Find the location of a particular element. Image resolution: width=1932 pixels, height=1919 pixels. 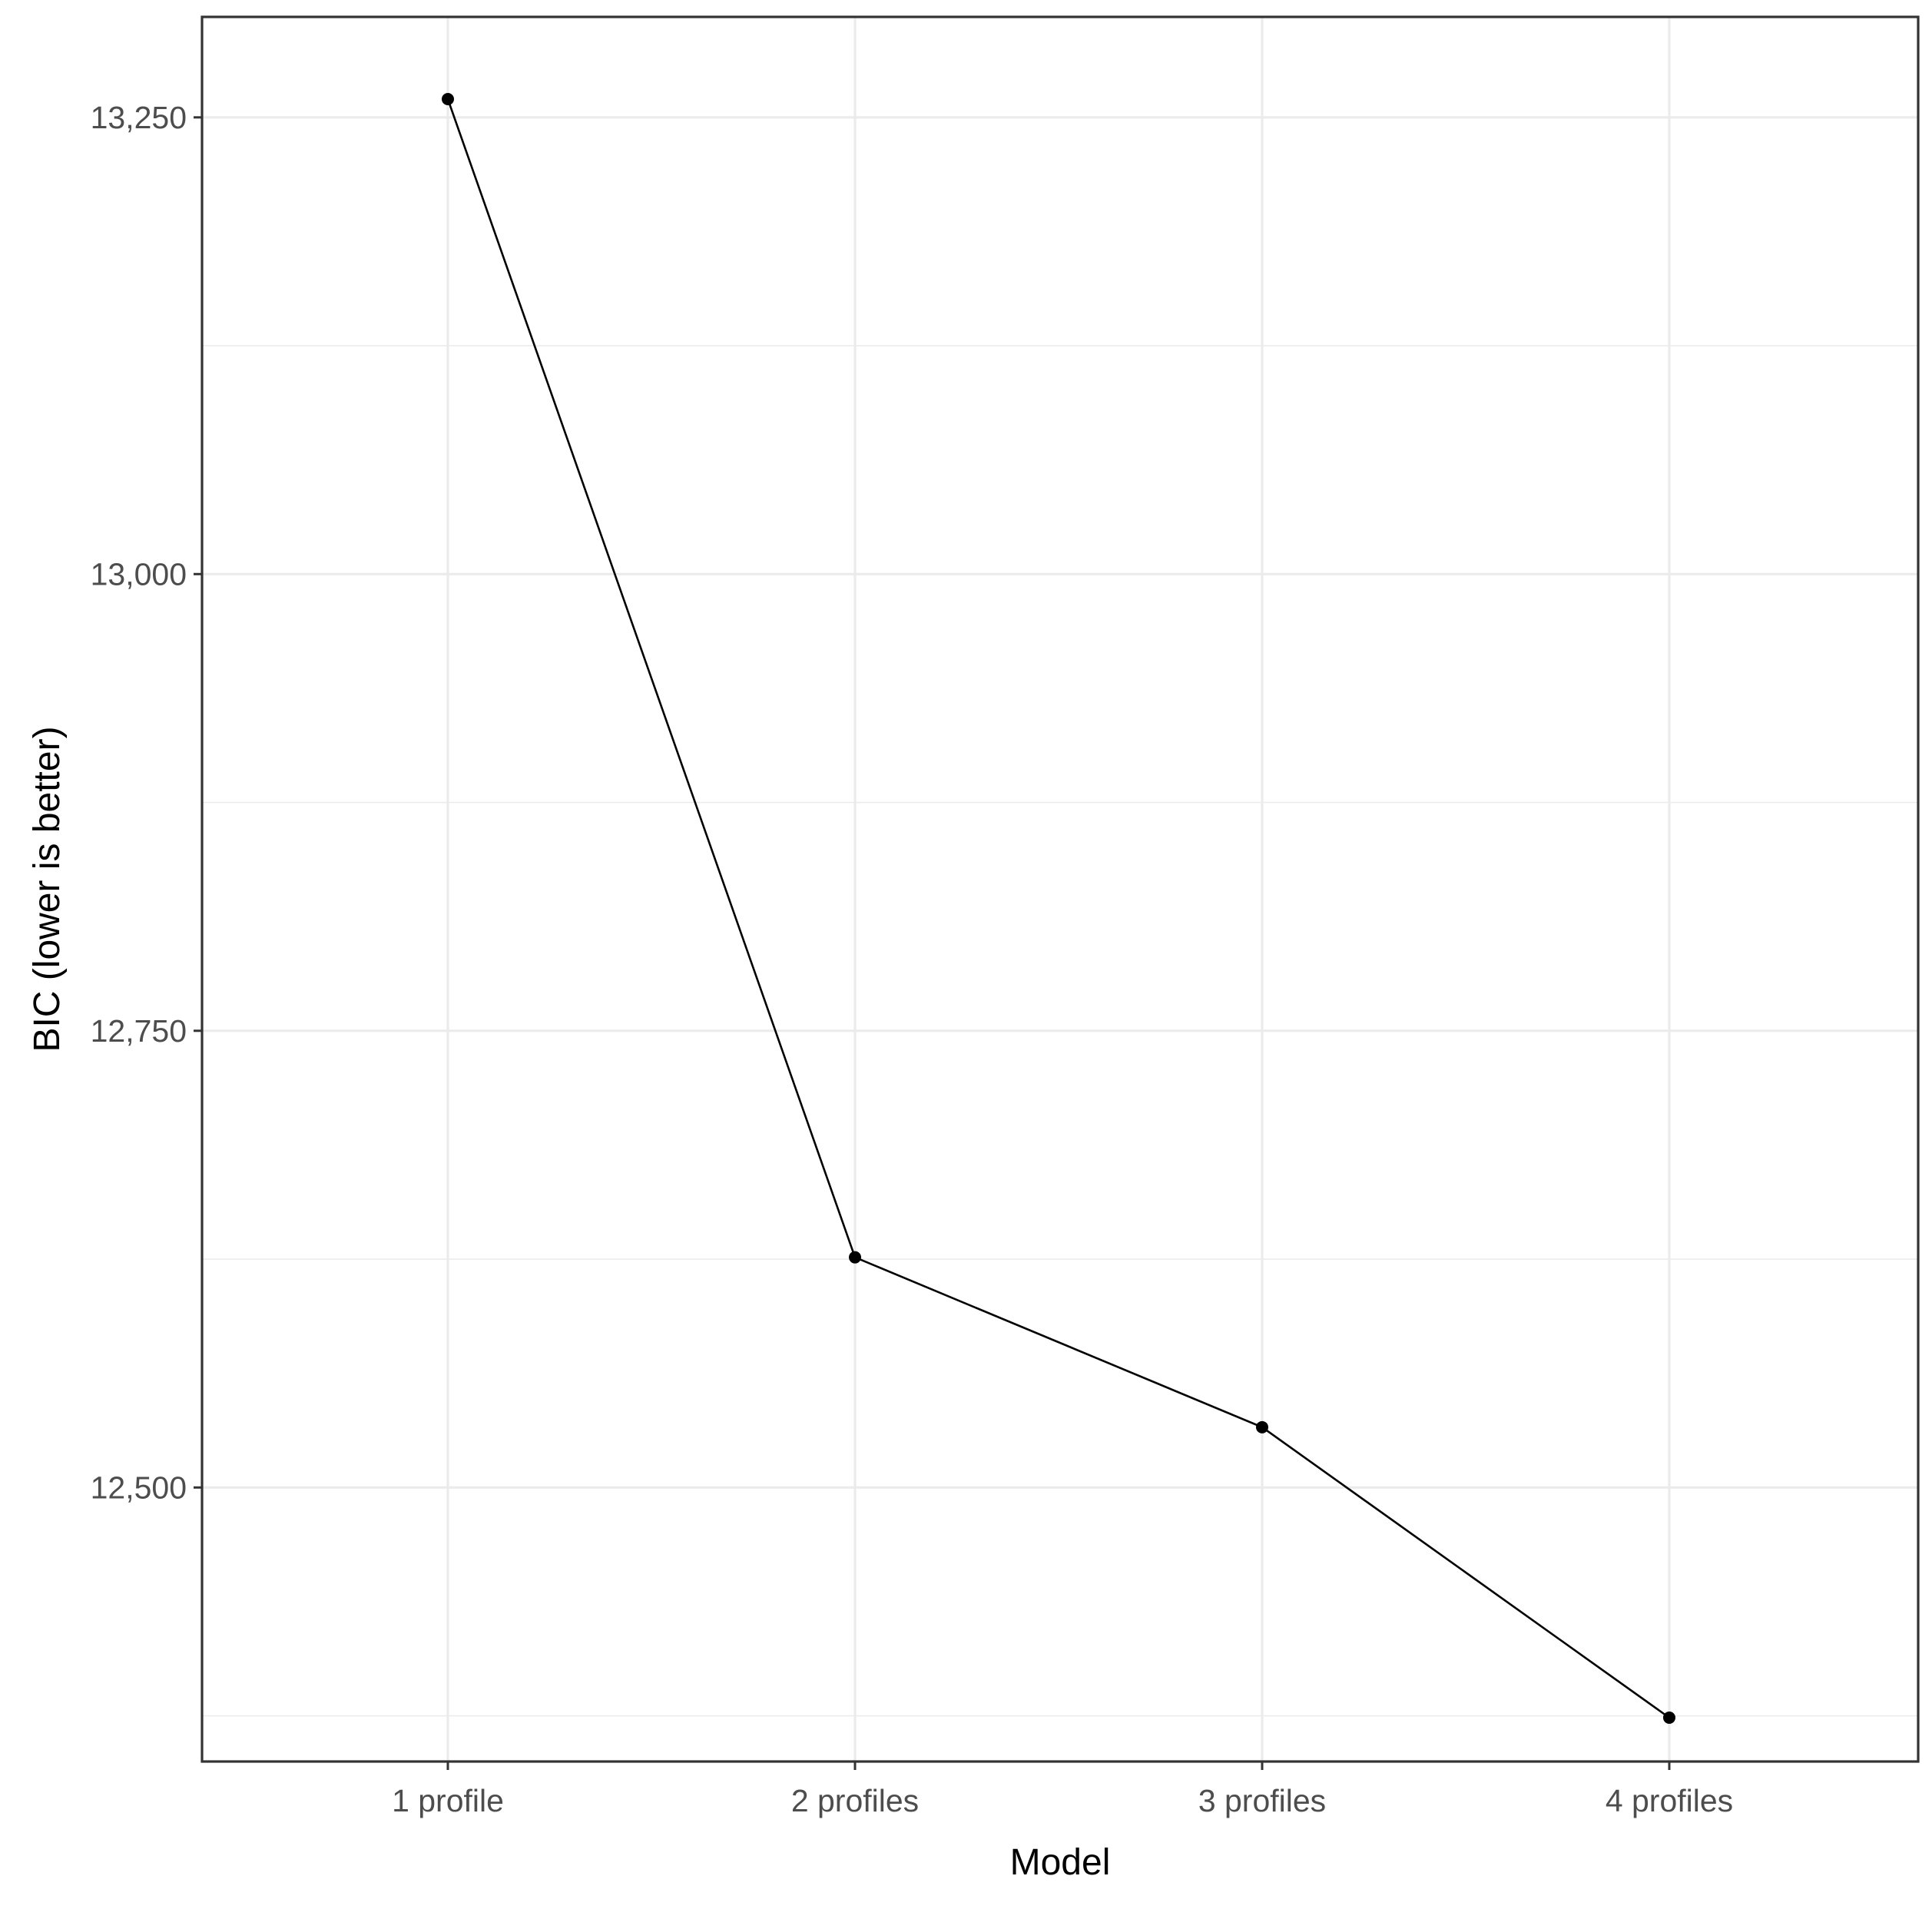

y-tick-label: 12,500 is located at coordinates (139, 1487).